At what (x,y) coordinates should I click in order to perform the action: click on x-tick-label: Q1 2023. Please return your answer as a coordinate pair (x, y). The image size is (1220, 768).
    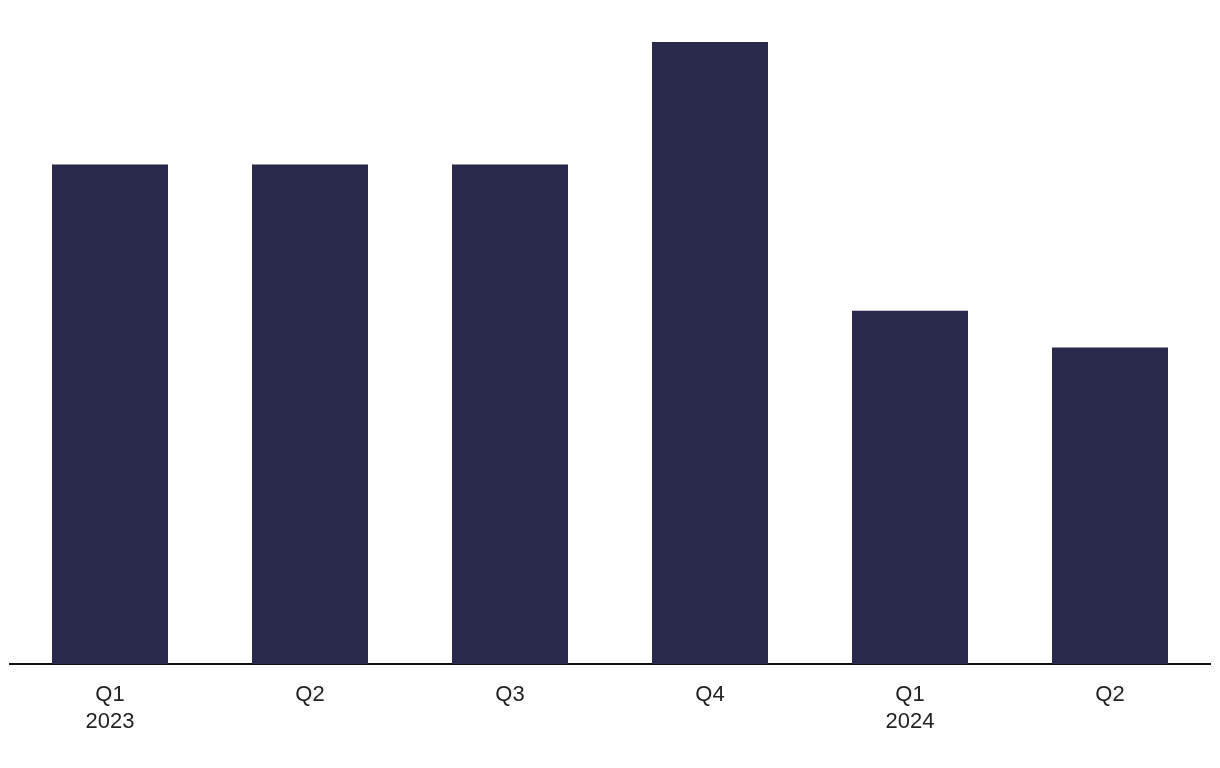
    Looking at the image, I should click on (110, 707).